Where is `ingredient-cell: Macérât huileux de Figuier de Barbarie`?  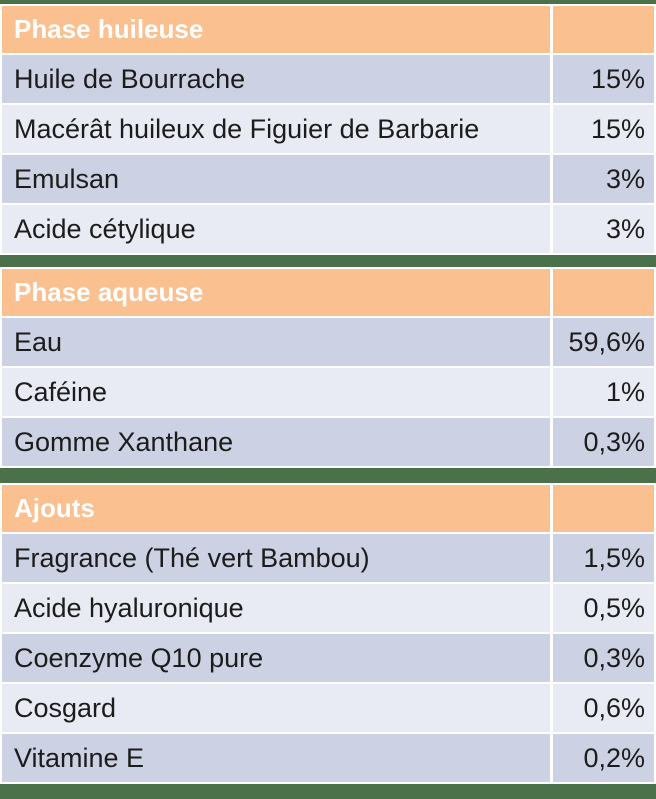
ingredient-cell: Macérât huileux de Figuier de Barbarie is located at coordinates (276, 129).